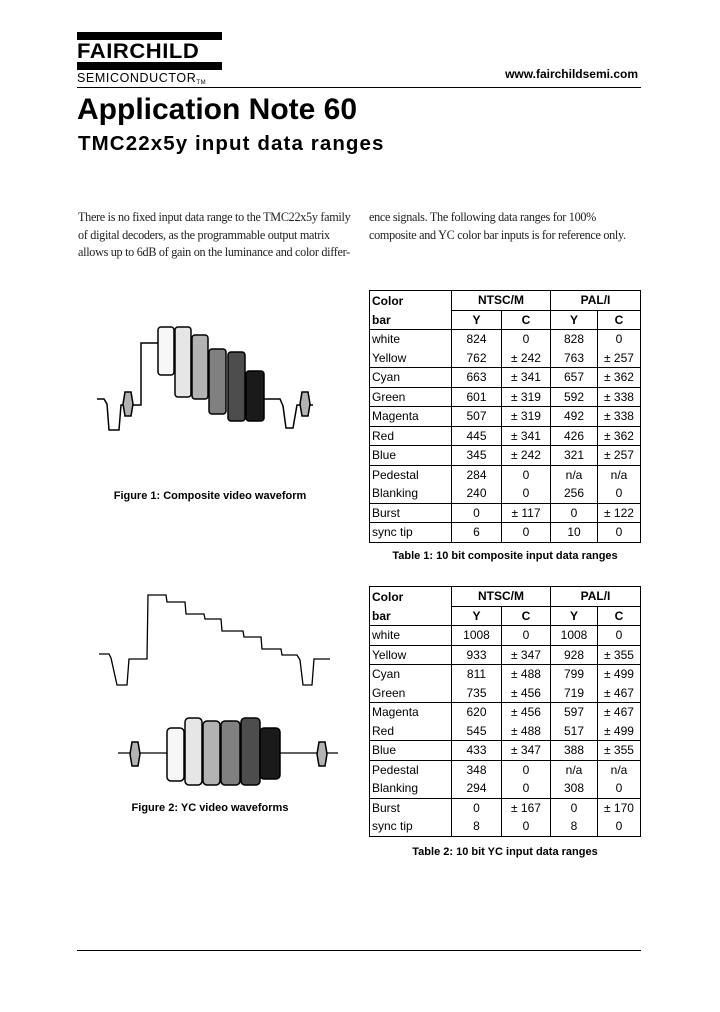 The image size is (720, 1012). Describe the element at coordinates (410, 788) in the screenshot. I see `row-label: Blanking` at that location.